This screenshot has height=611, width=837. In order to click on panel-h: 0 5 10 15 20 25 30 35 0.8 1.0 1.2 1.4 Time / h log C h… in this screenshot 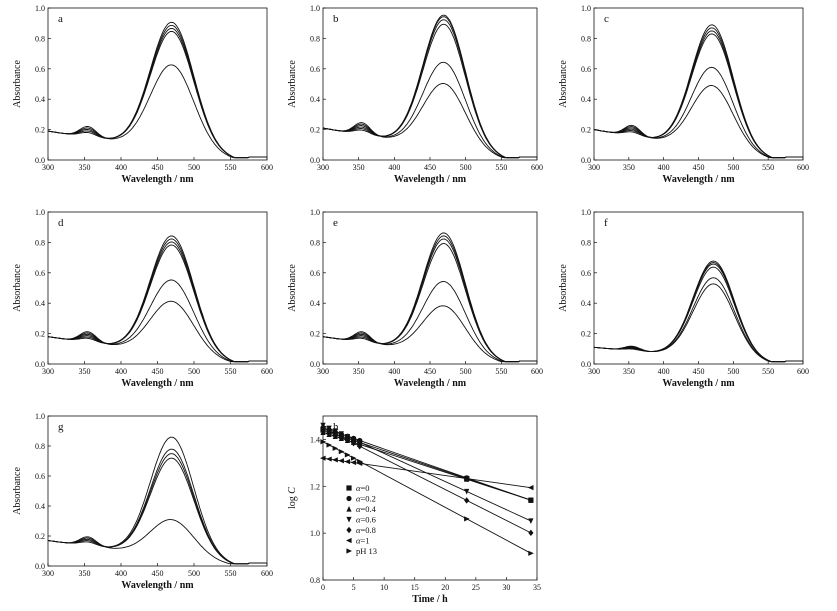, I will do `click(414, 510)`.